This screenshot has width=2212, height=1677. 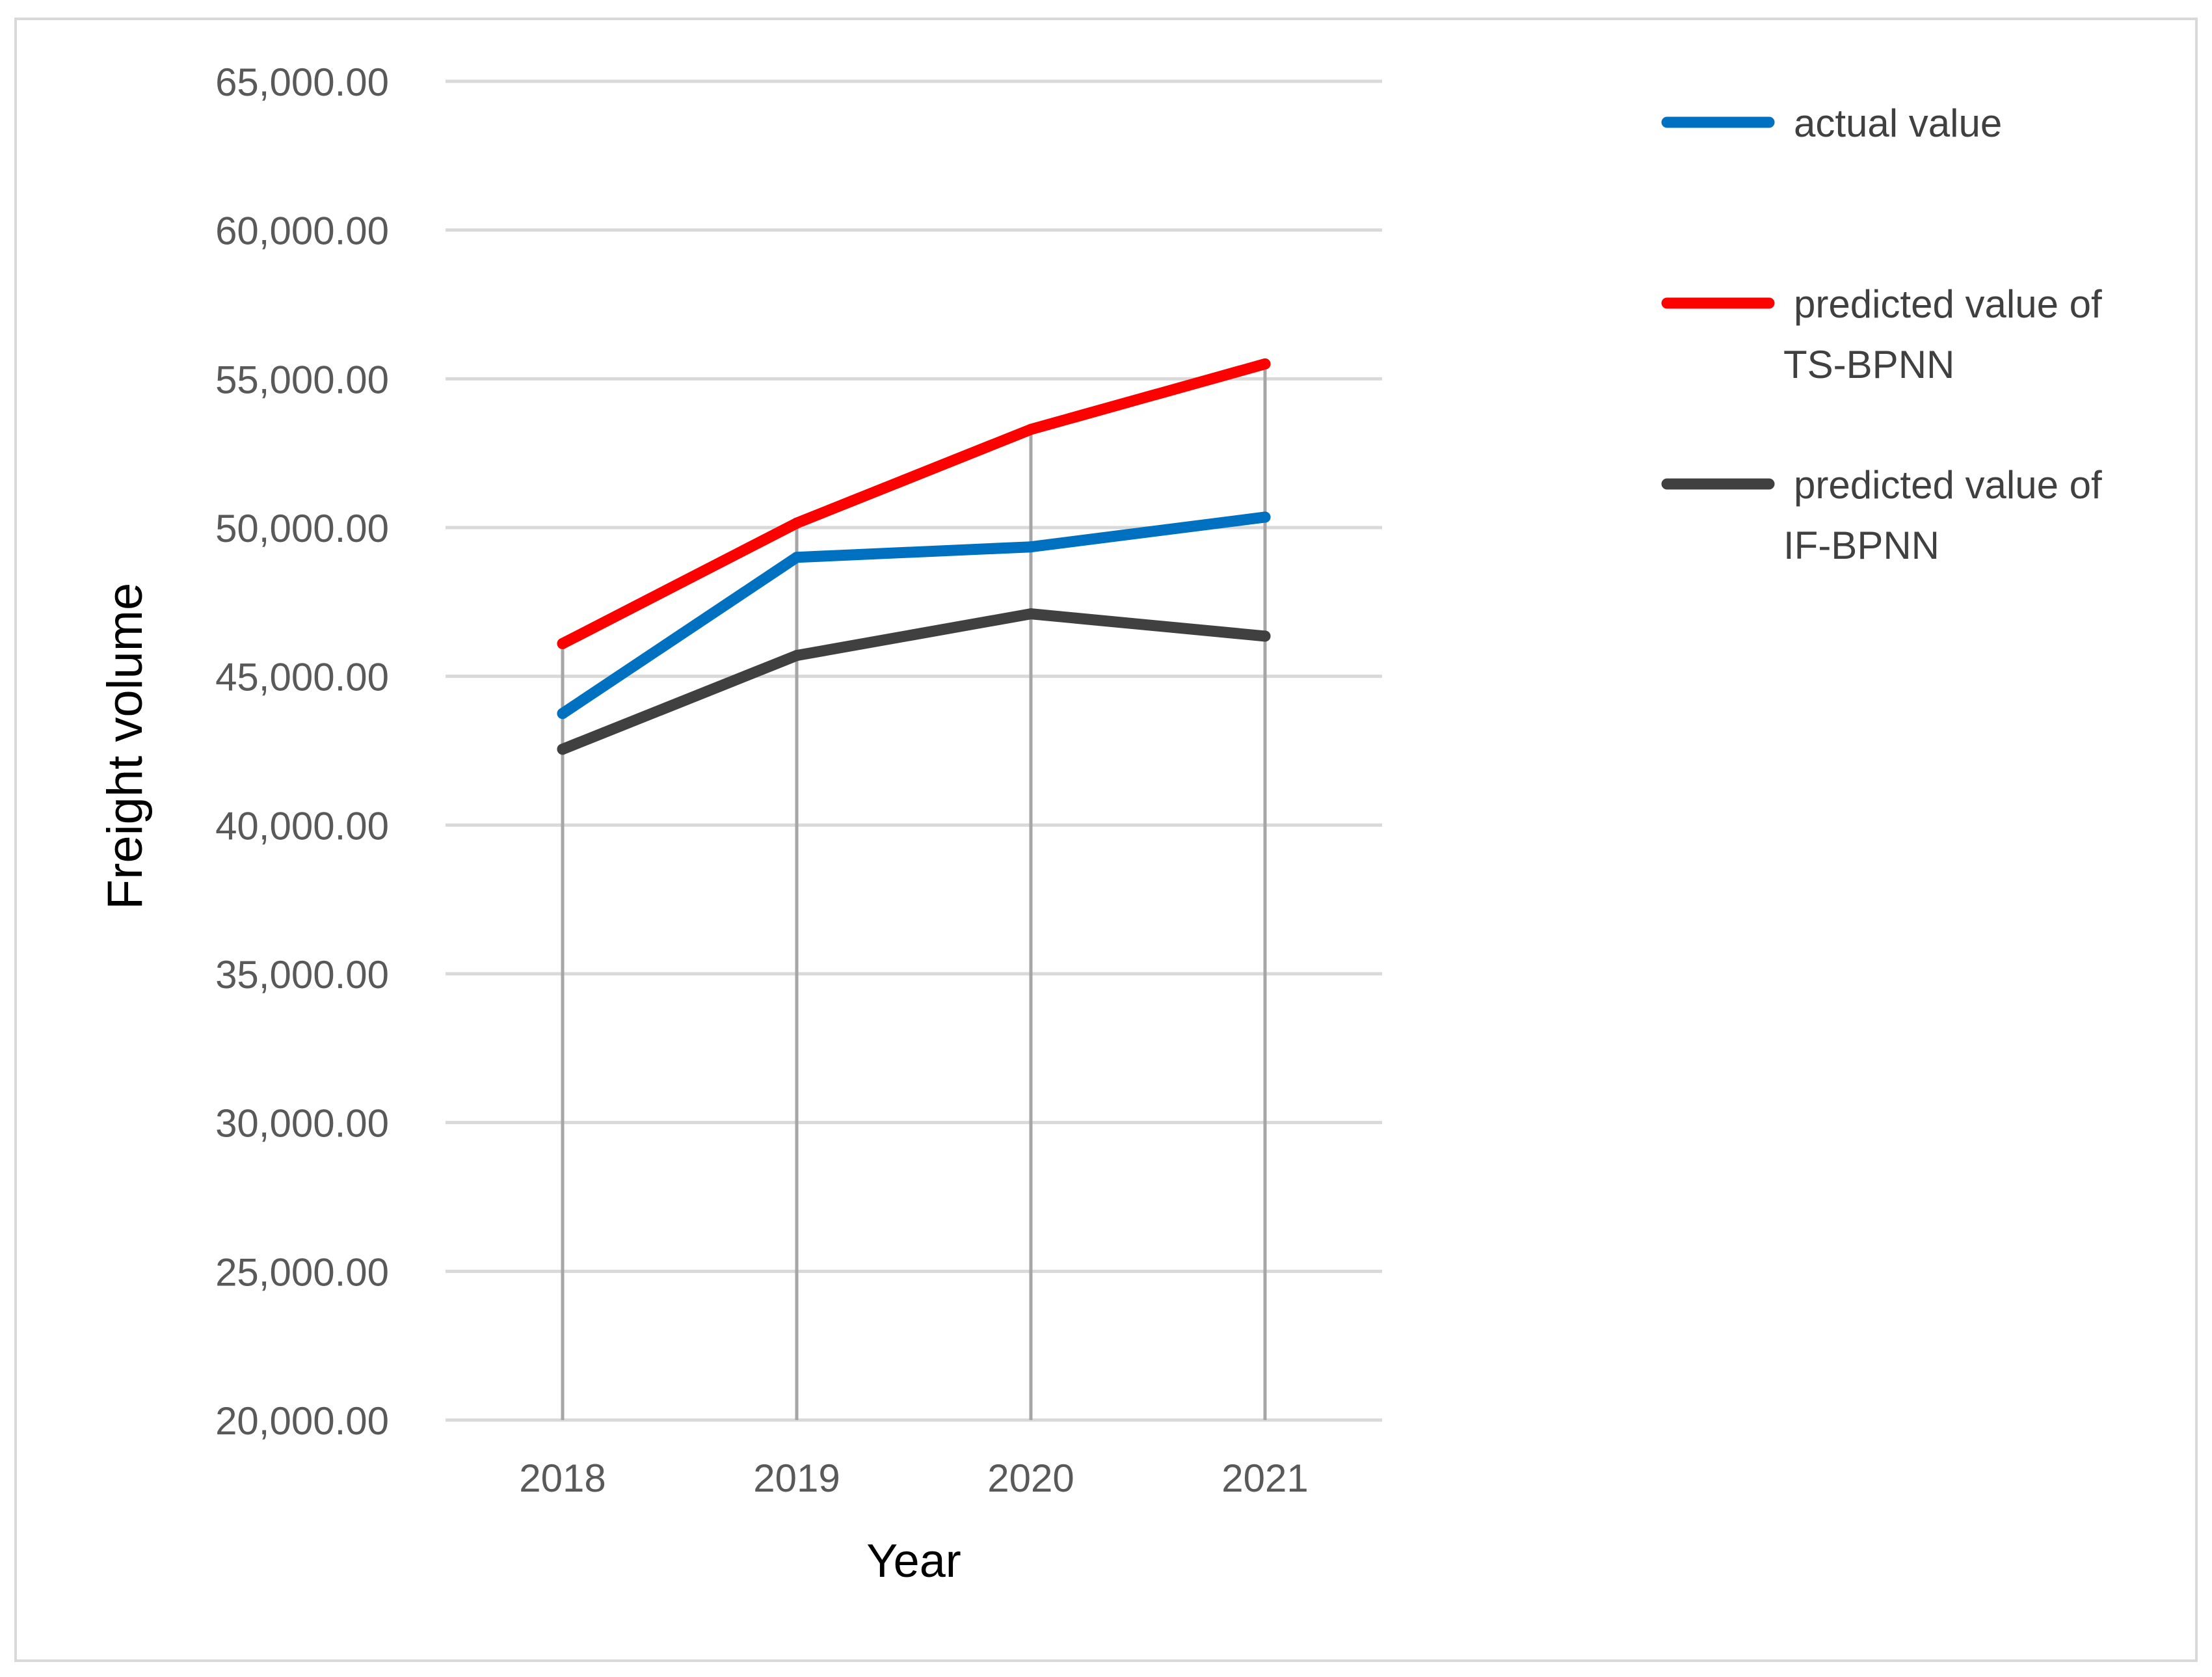 What do you see at coordinates (125, 746) in the screenshot?
I see `y-axis-title: Freight volume` at bounding box center [125, 746].